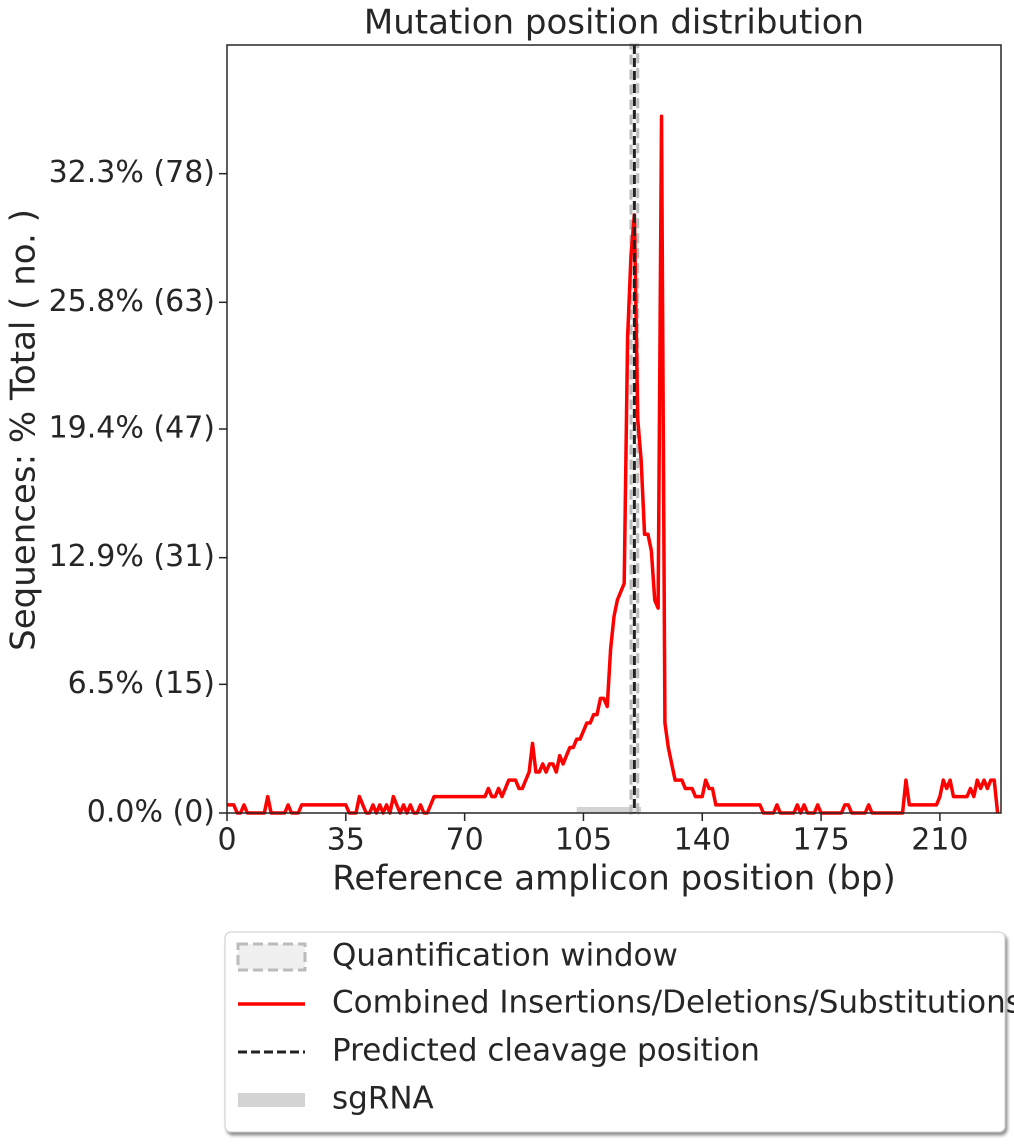 The height and width of the screenshot is (1145, 1014). I want to click on legend-label: Quantification window, so click(505, 956).